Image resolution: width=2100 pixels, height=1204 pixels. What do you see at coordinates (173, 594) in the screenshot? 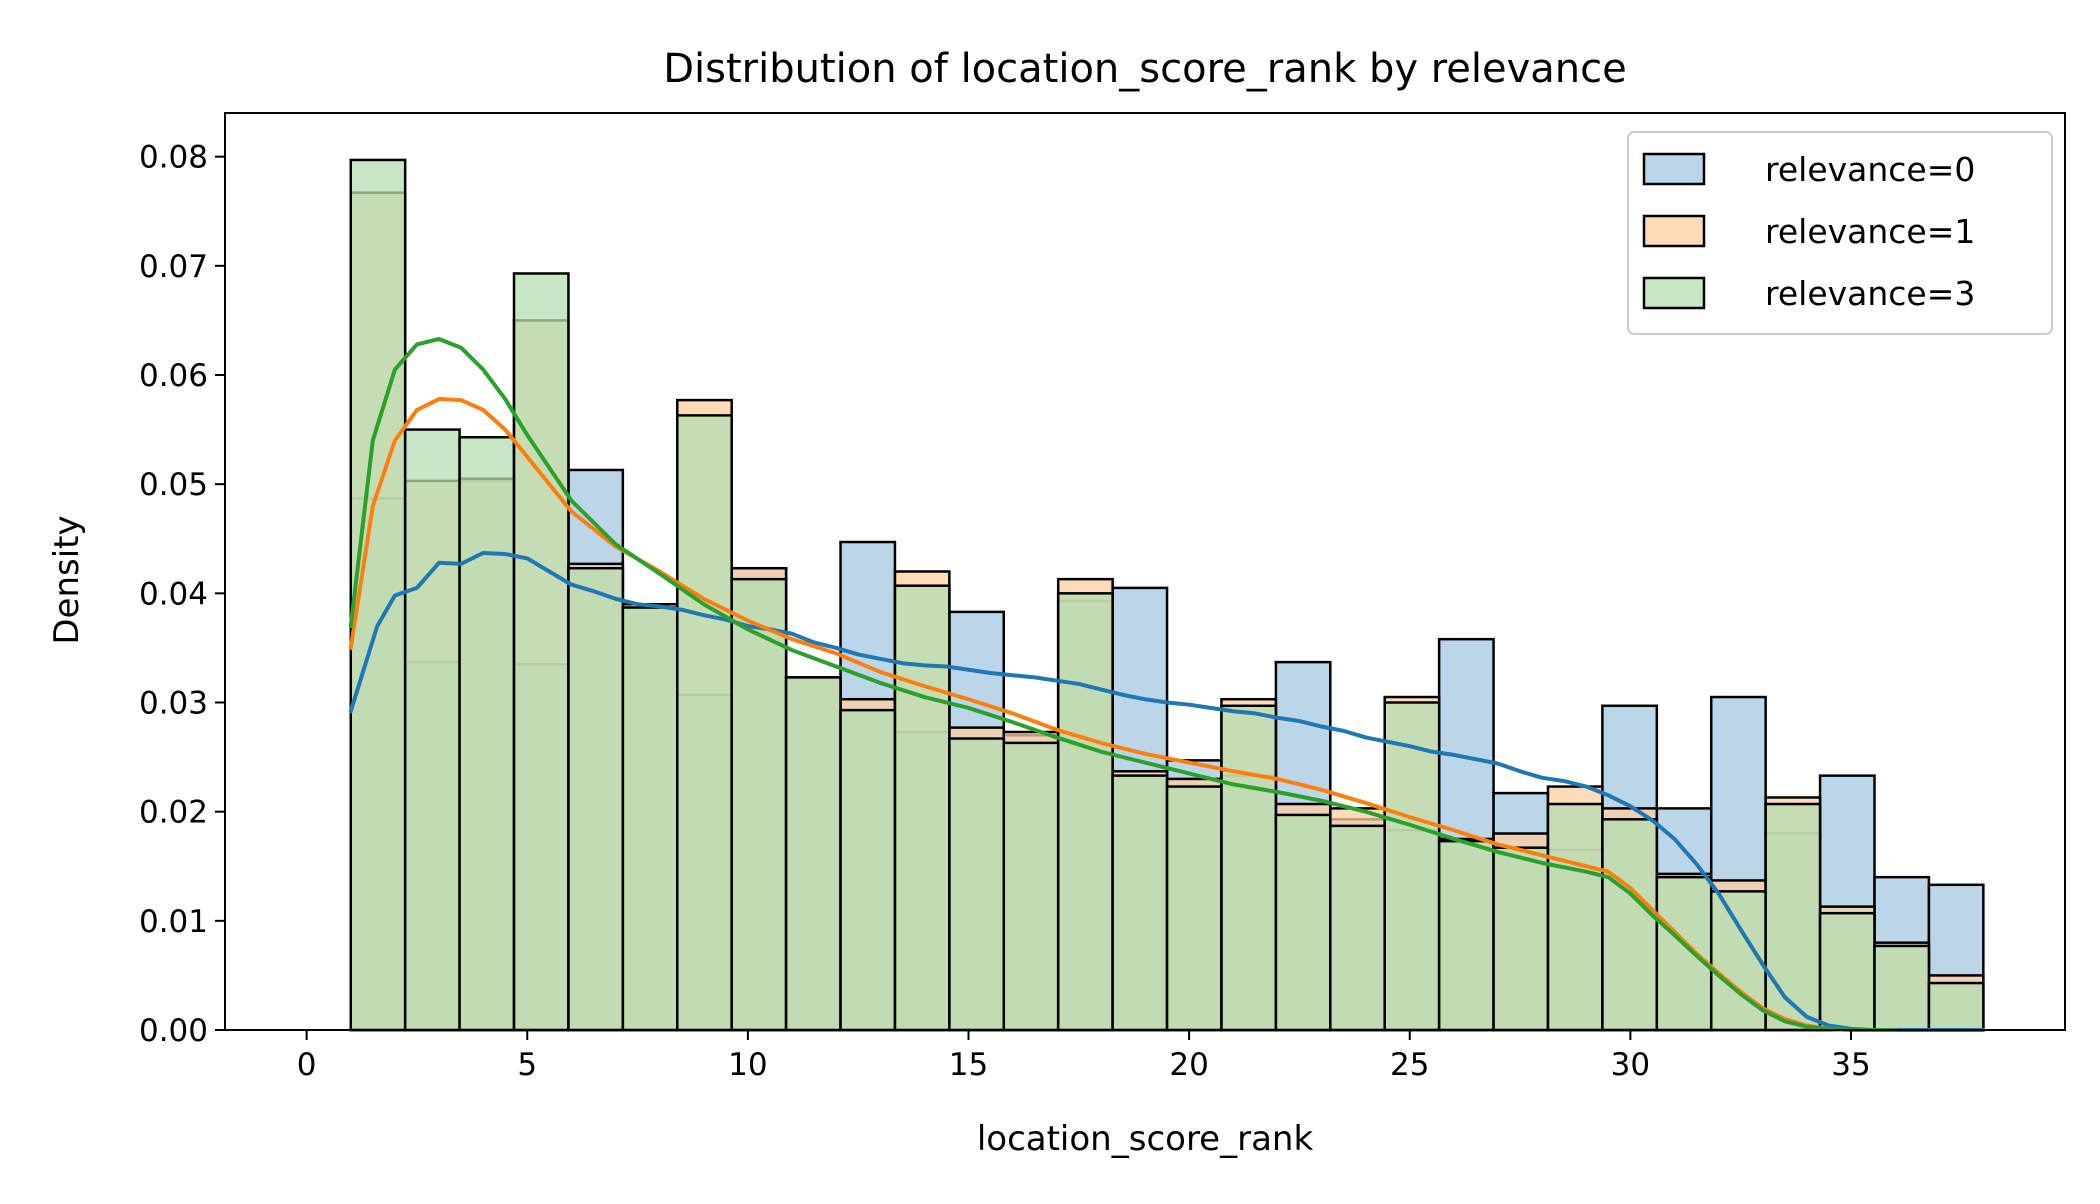
I see `y-tick-label: 0.04` at bounding box center [173, 594].